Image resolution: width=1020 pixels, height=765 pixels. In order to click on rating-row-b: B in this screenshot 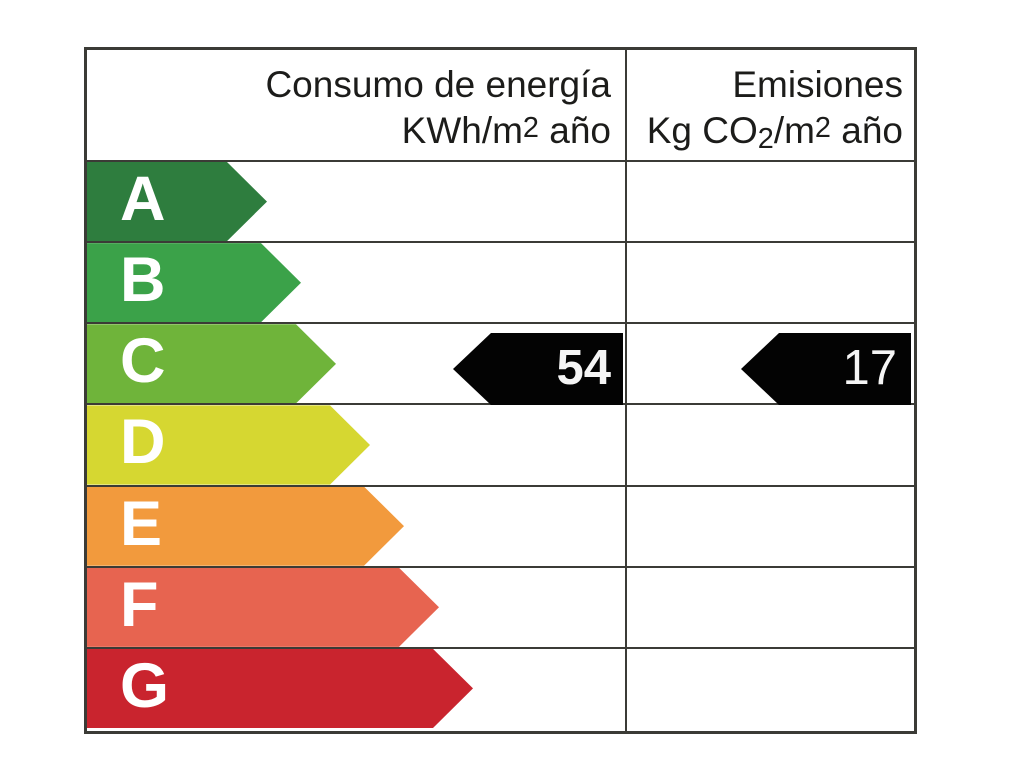, I will do `click(500, 282)`.